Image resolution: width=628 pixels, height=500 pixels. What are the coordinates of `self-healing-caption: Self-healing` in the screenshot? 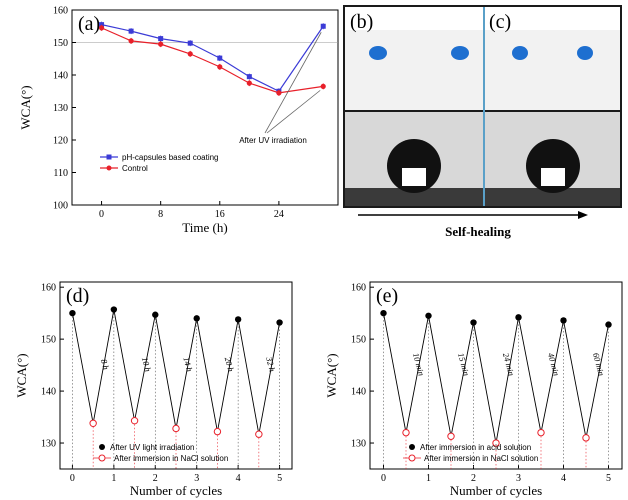 It's located at (478, 231).